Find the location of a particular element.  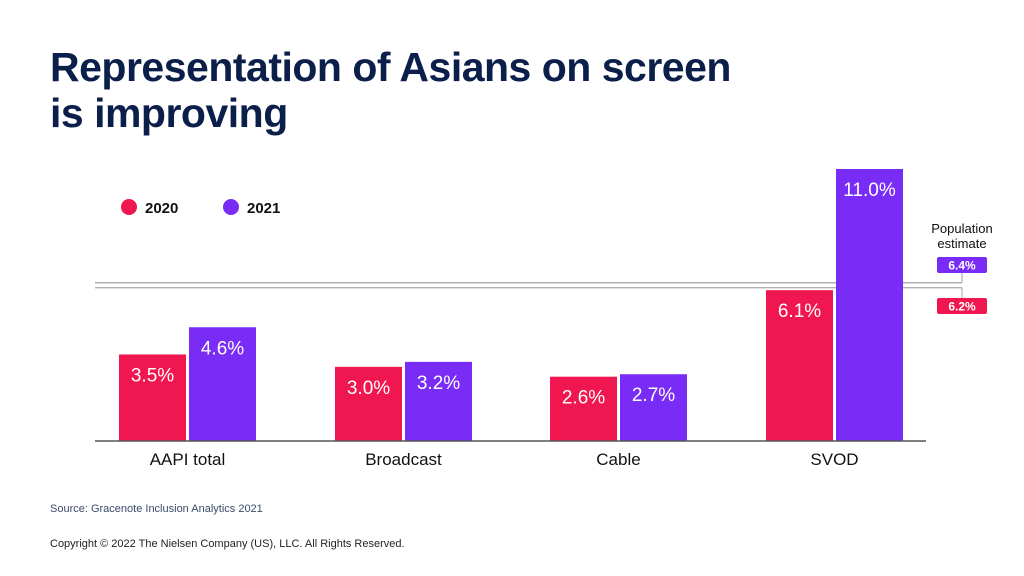

title-line-1: Representation of Asians on screen is located at coordinates (390, 67).